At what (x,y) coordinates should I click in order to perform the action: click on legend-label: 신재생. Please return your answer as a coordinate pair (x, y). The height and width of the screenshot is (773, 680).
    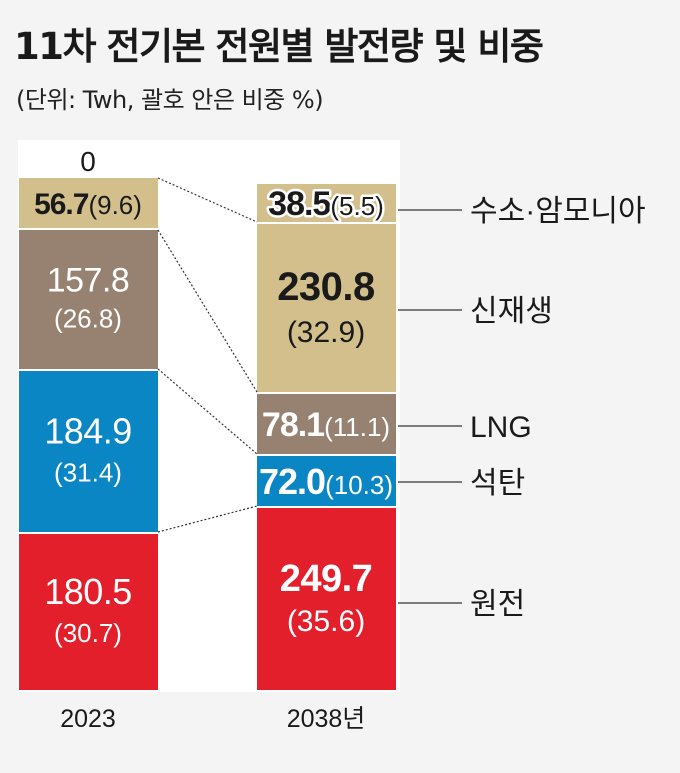
    Looking at the image, I should click on (511, 311).